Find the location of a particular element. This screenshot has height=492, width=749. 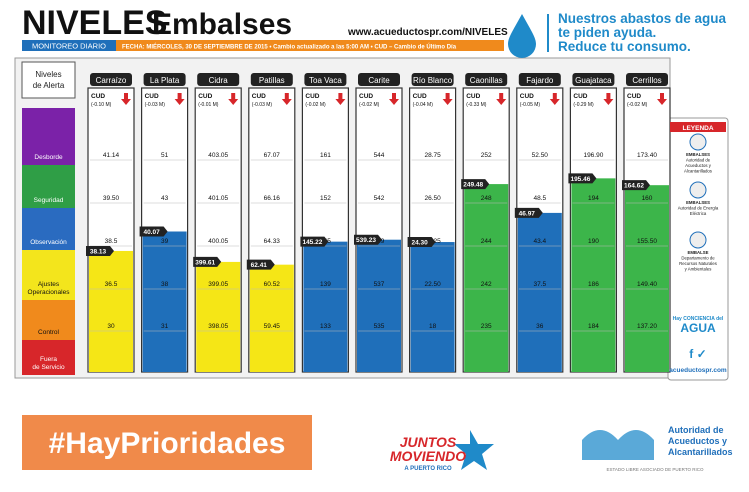

legend-item: Eléctrica is located at coordinates (698, 213).